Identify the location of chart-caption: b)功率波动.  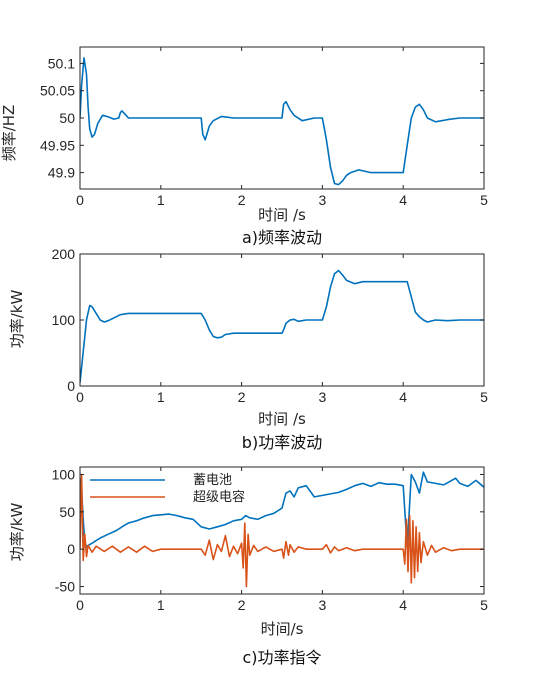
(282, 442).